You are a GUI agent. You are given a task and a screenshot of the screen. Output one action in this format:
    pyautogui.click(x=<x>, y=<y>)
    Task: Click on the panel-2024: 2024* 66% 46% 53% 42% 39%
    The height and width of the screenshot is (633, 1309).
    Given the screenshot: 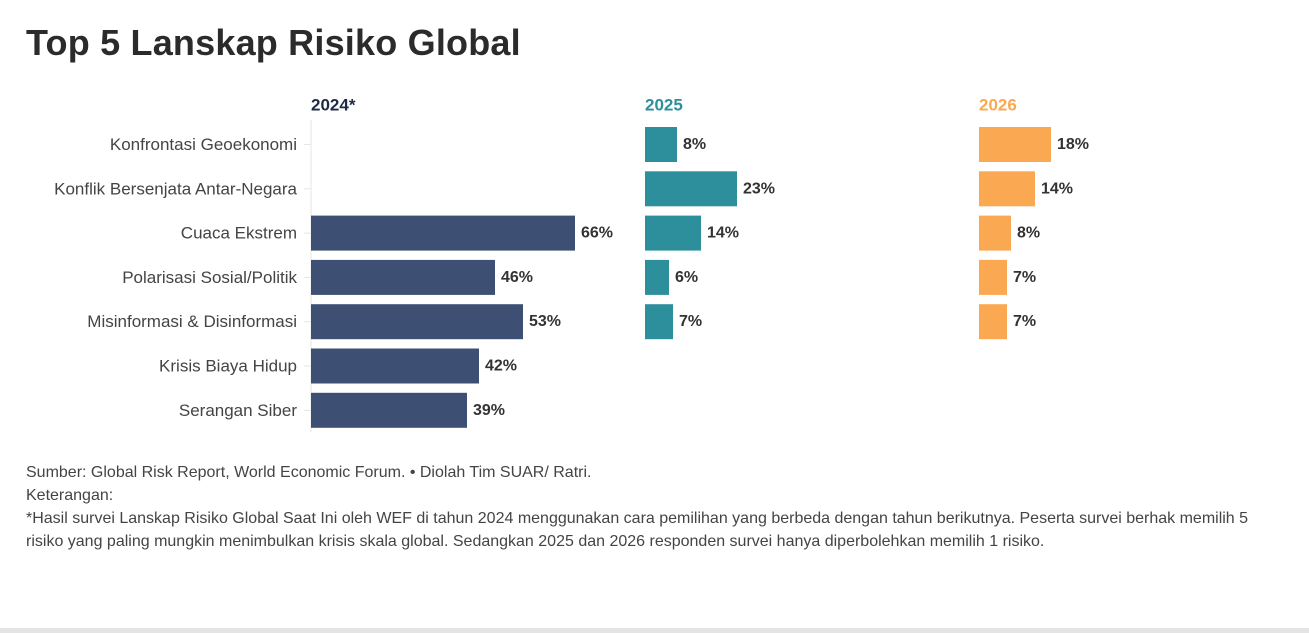 What is the action you would take?
    pyautogui.click(x=462, y=262)
    